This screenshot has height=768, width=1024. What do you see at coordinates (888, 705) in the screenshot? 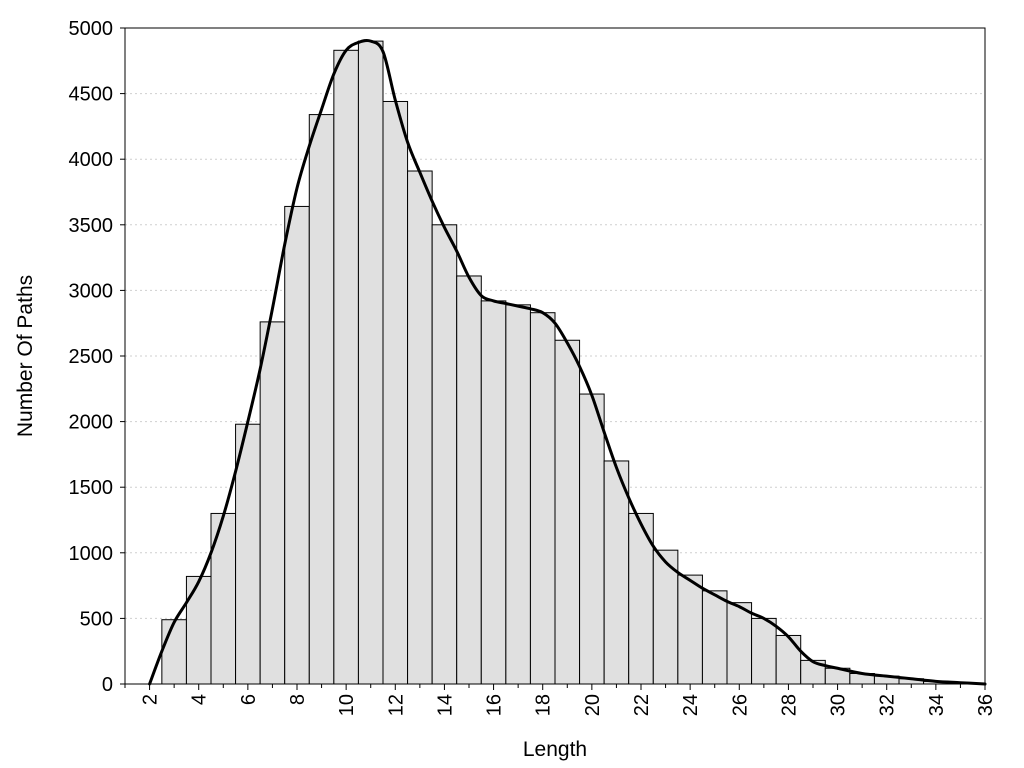
I see `x-tick-label: 32` at bounding box center [888, 705].